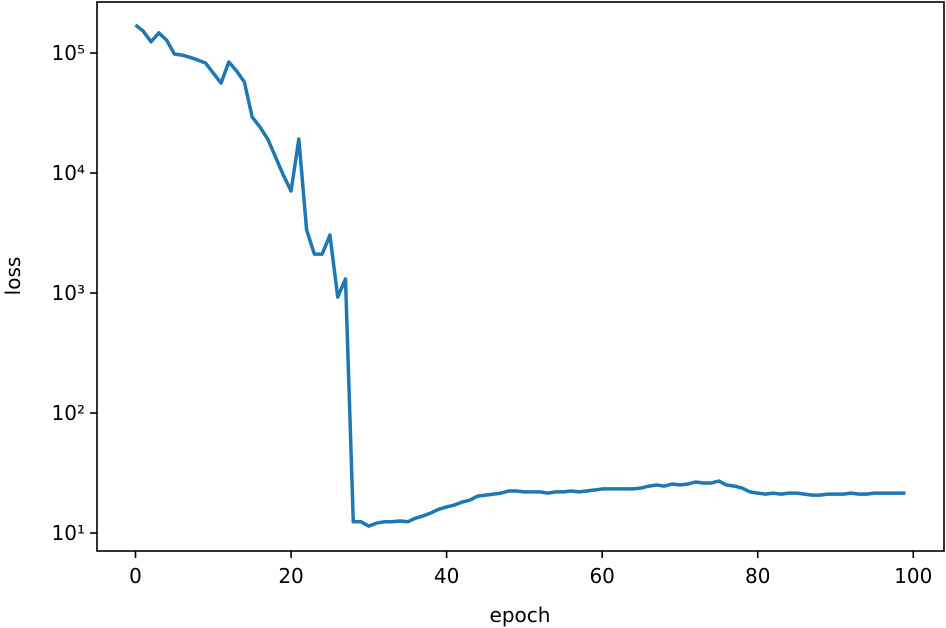 The height and width of the screenshot is (628, 946). What do you see at coordinates (68, 53) in the screenshot?
I see `y-tick-label: 10⁵` at bounding box center [68, 53].